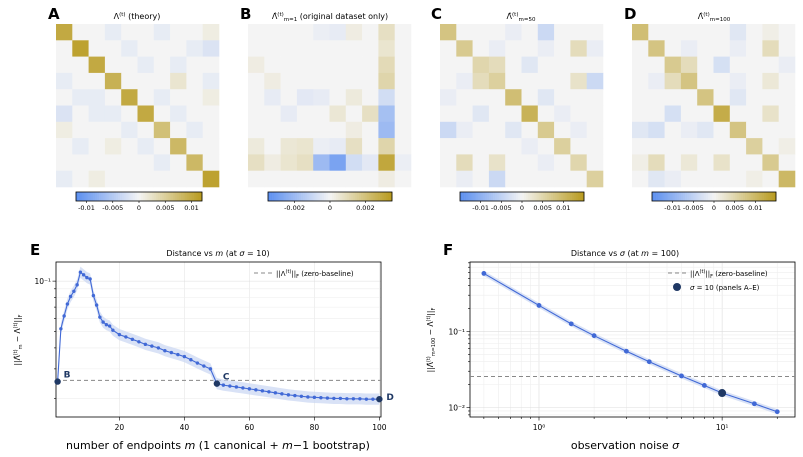 The image size is (803, 457). Describe the element at coordinates (693, 208) in the screenshot. I see `colorbar-tick-label: -0.005` at that location.